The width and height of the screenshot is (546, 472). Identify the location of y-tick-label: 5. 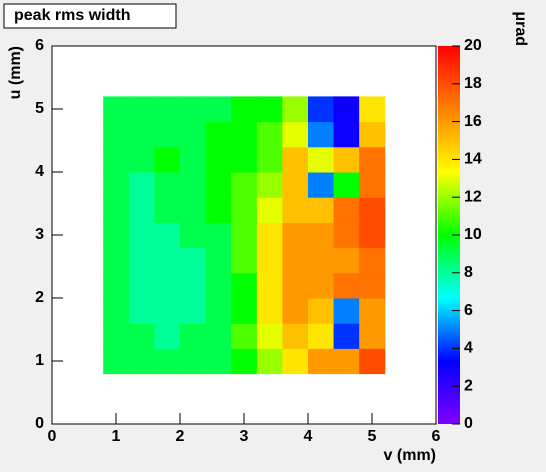
(39, 108).